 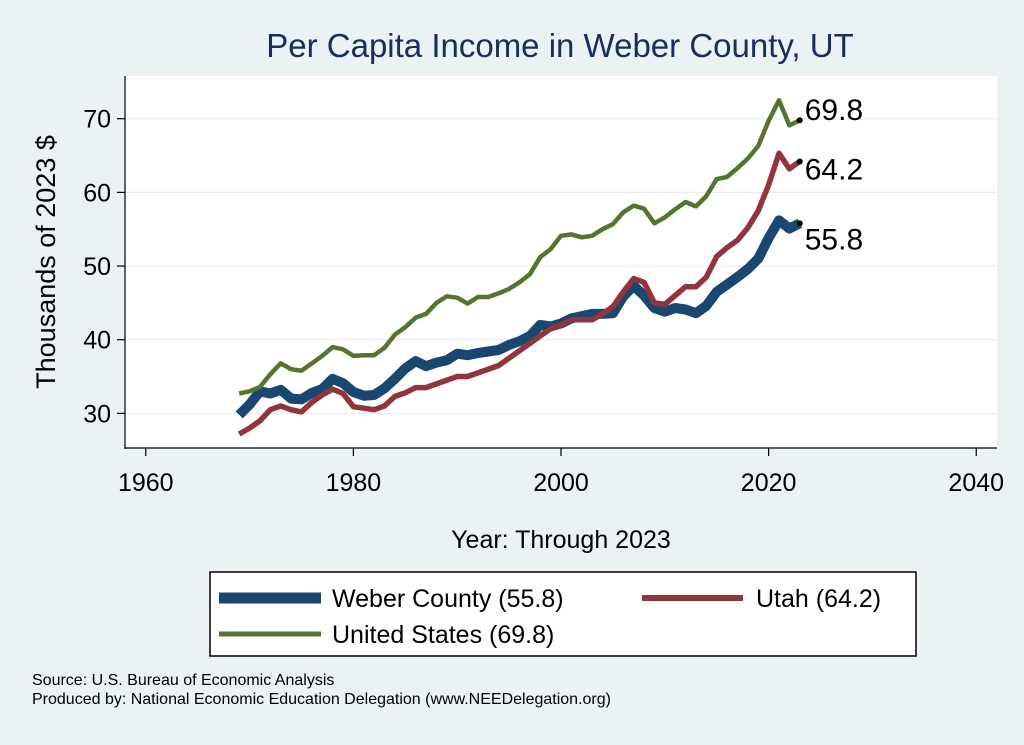 I want to click on end-label-us: 69.8, so click(x=834, y=110).